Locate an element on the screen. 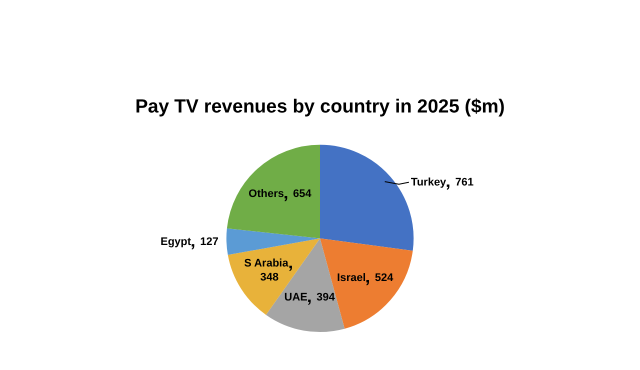 Image resolution: width=640 pixels, height=370 pixels. data-label: 654 is located at coordinates (302, 194).